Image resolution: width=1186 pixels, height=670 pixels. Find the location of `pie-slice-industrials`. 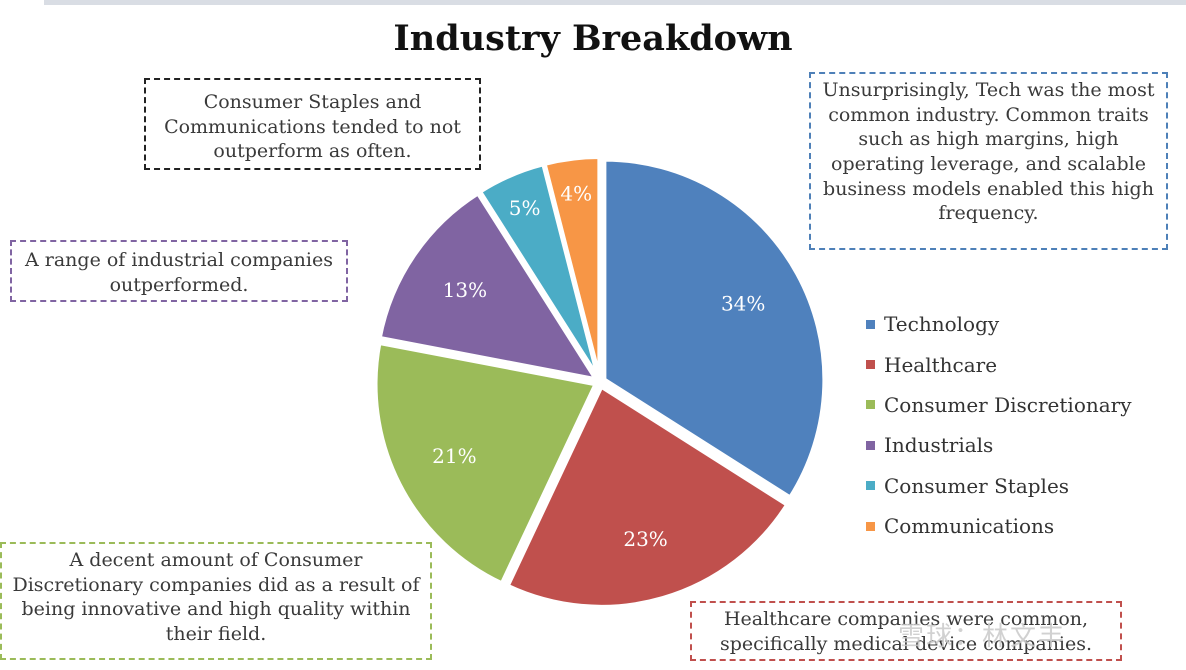

pie-slice-industrials is located at coordinates (489, 286).